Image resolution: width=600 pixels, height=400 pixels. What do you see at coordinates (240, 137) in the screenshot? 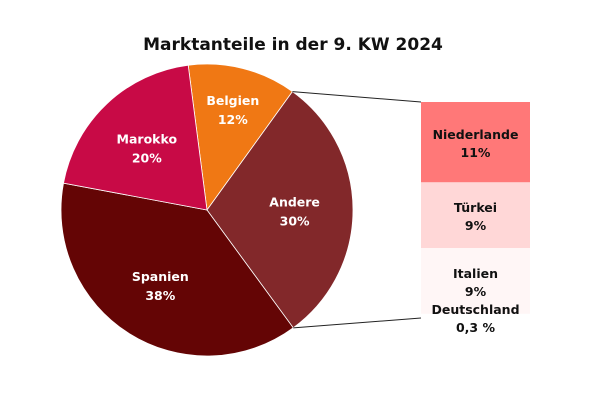
I see `pie-slice-belgien` at bounding box center [240, 137].